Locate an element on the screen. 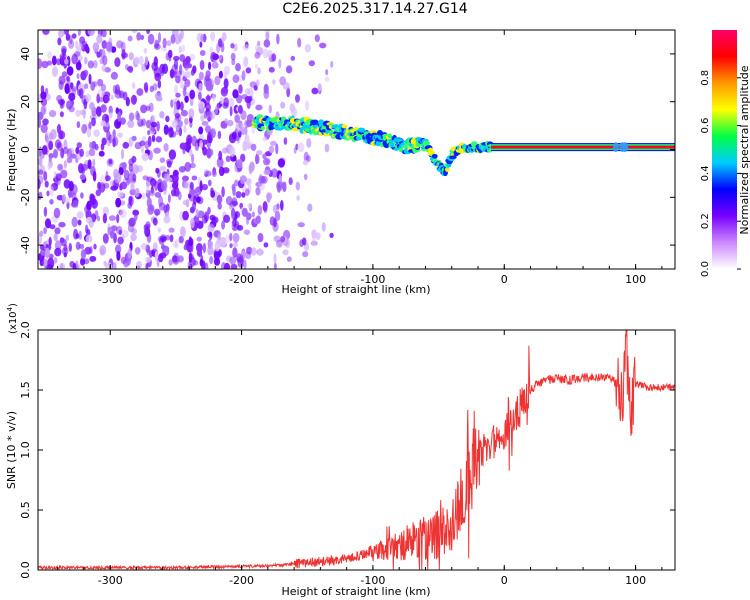 Image resolution: width=750 pixels, height=600 pixels. carrier-band-core is located at coordinates (583, 147).